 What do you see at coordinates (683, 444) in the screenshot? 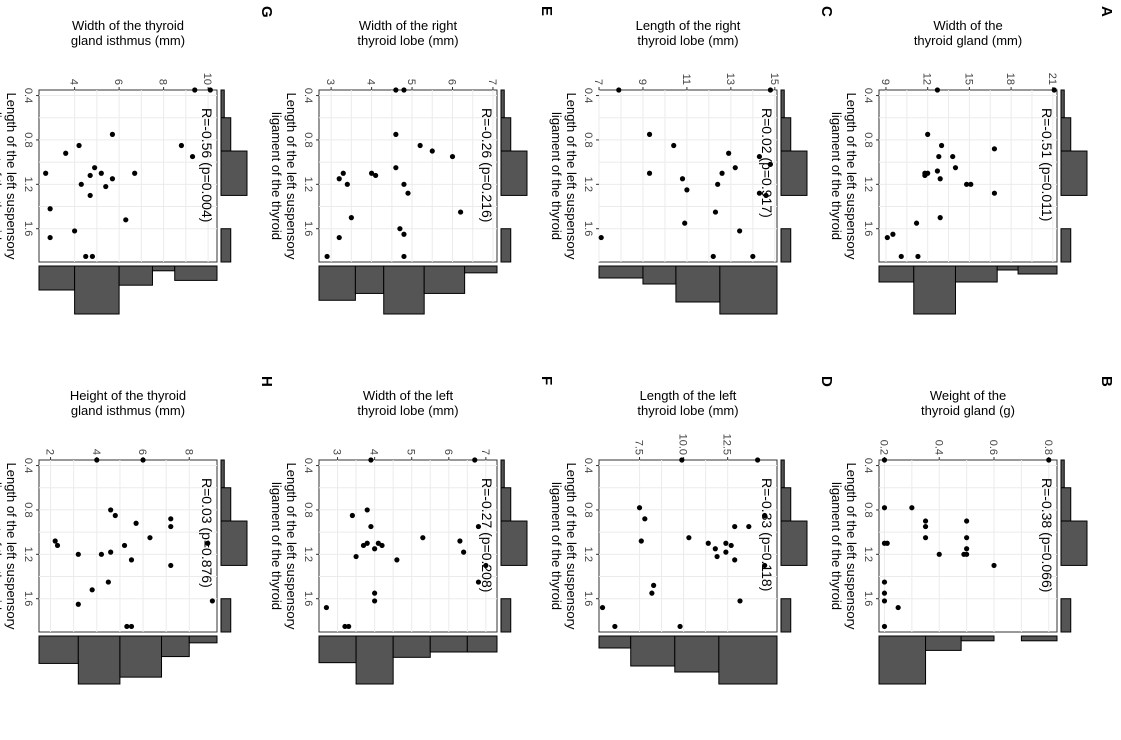
I see `y-tick-label: 10.0` at bounding box center [683, 444].